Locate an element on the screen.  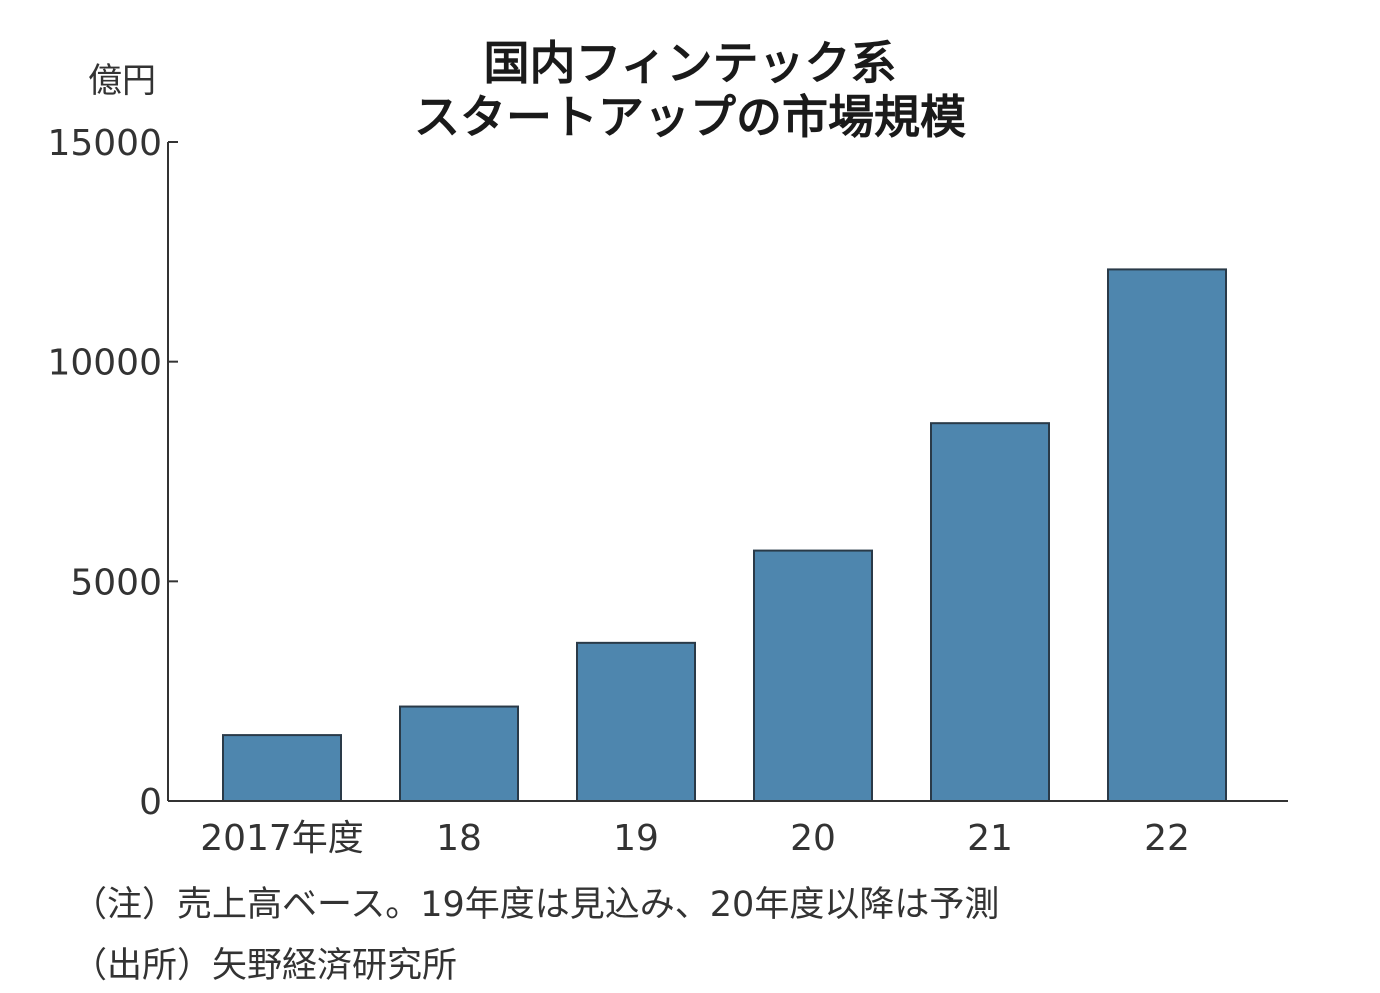
y-tick-label: 0 is located at coordinates (150, 802).